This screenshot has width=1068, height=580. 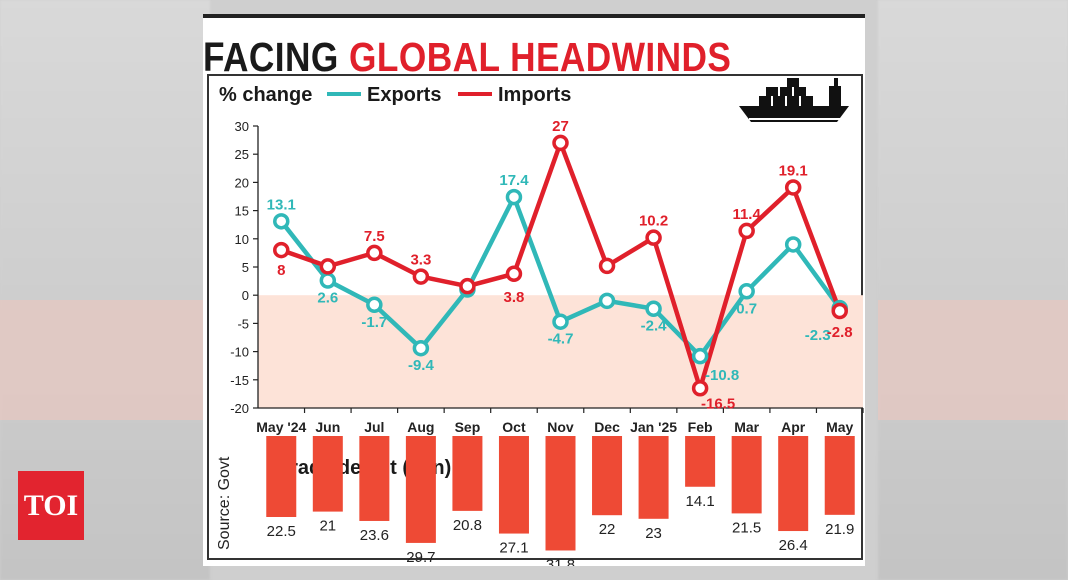 I want to click on imports-data-label: 8, so click(x=281, y=270).